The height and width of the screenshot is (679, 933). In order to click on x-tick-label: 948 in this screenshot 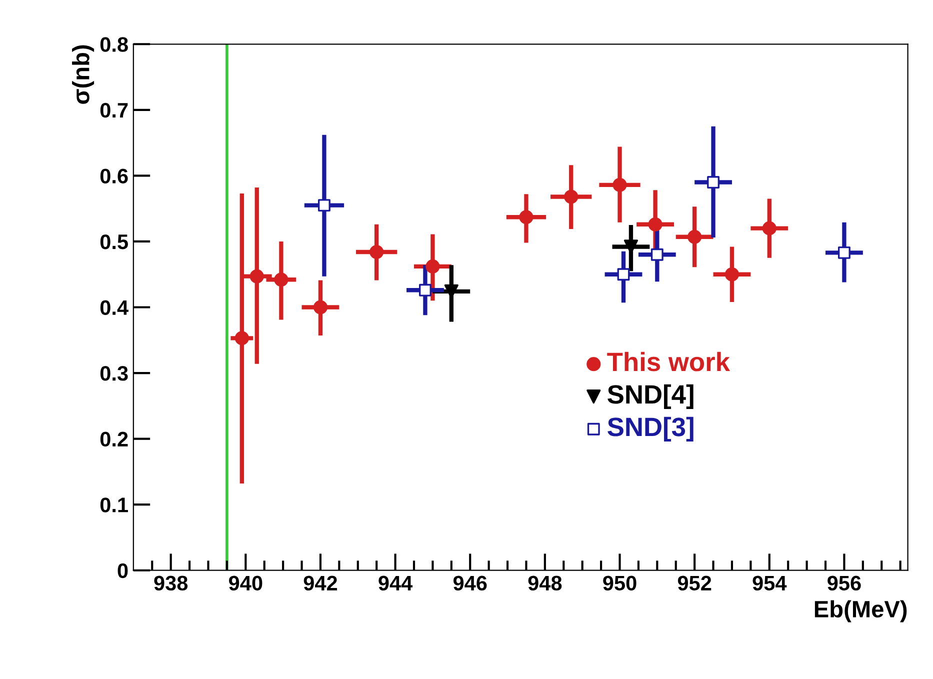, I will do `click(545, 583)`.